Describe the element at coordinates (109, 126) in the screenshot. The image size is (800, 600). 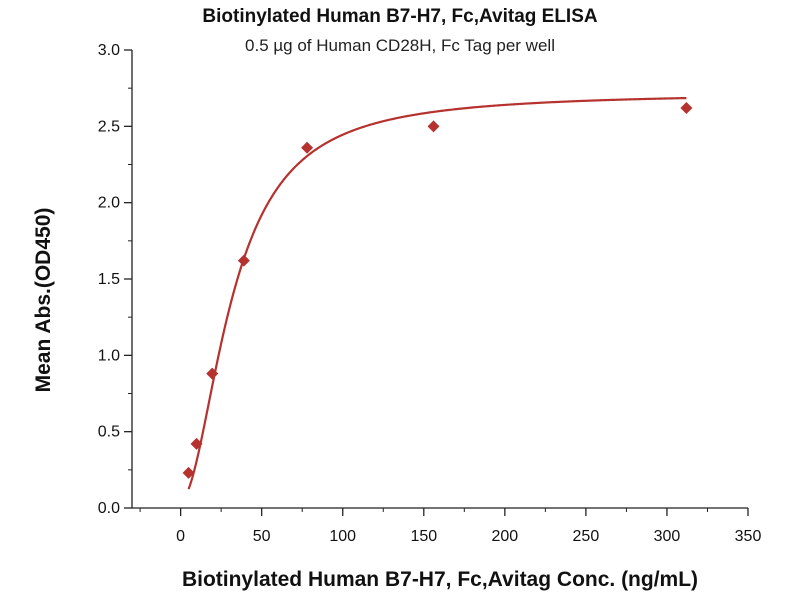
I see `y-tick-label: 2.5` at that location.